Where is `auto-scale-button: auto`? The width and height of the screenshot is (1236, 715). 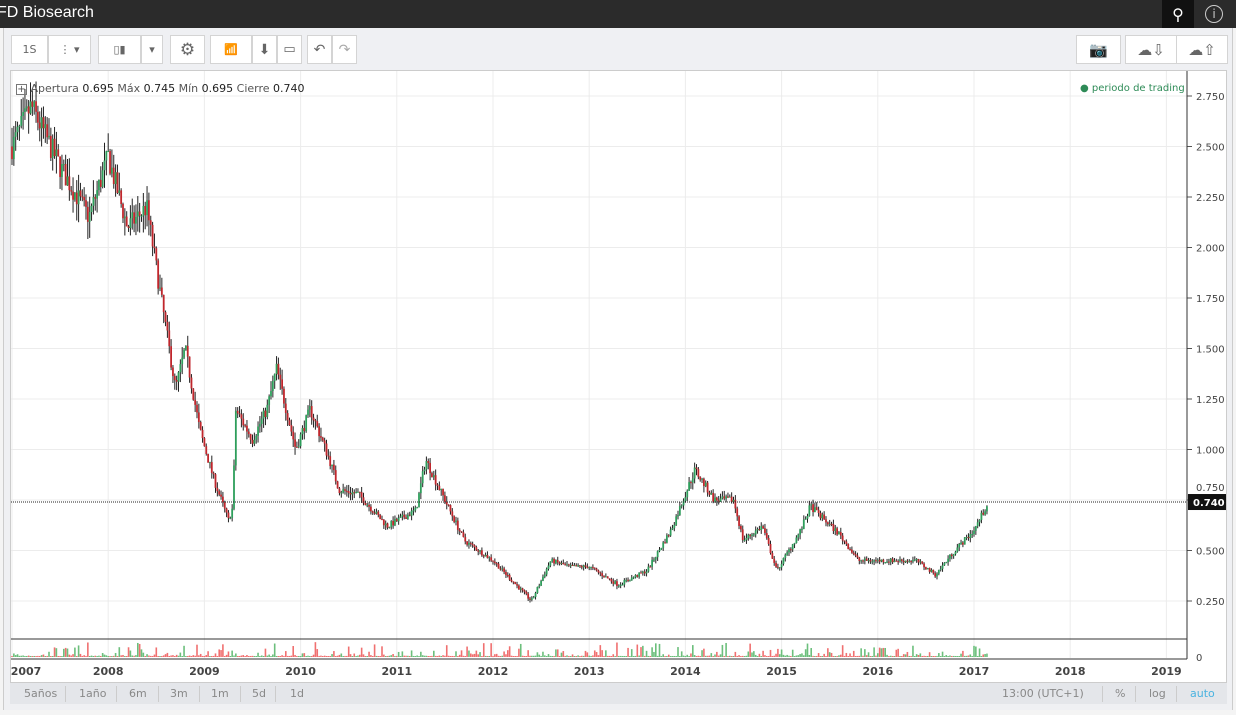
auto-scale-button: auto is located at coordinates (1202, 693).